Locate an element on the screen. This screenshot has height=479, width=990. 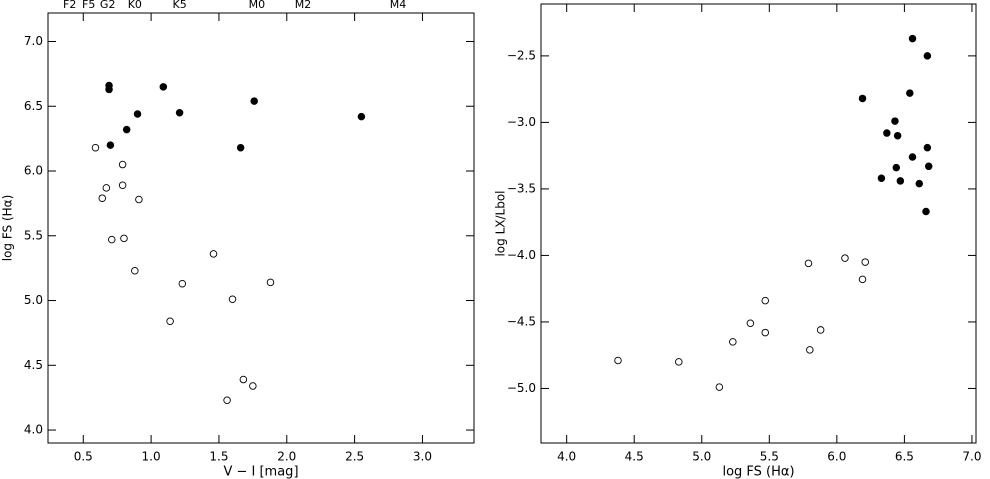
x-tick-label: 5.5 is located at coordinates (769, 457).